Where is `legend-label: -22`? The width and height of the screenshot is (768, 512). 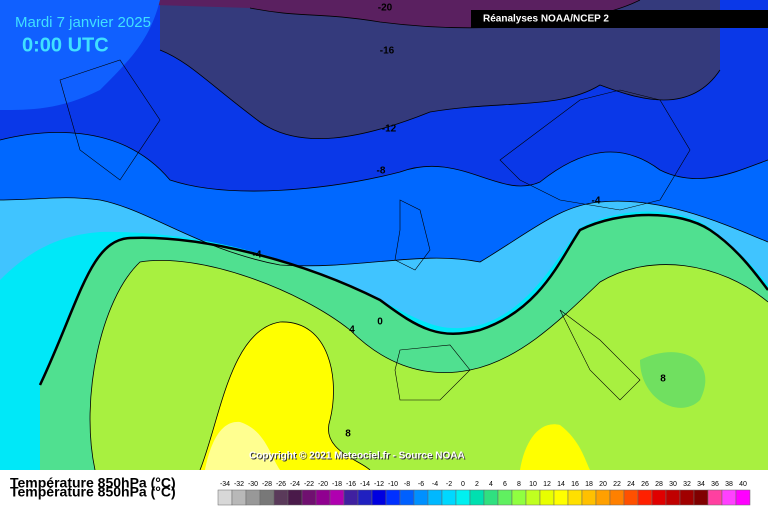
legend-label: -22 is located at coordinates (309, 484).